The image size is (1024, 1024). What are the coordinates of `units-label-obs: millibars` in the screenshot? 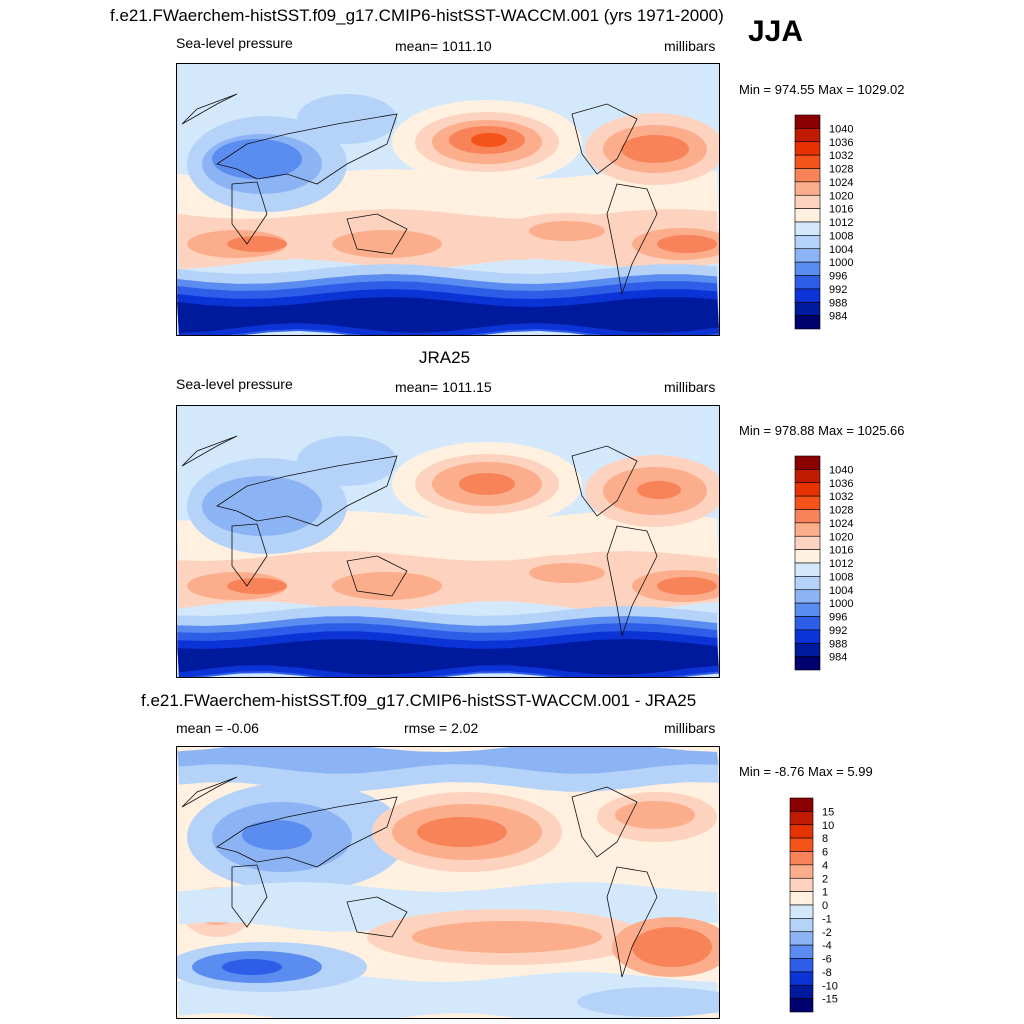 It's located at (690, 387).